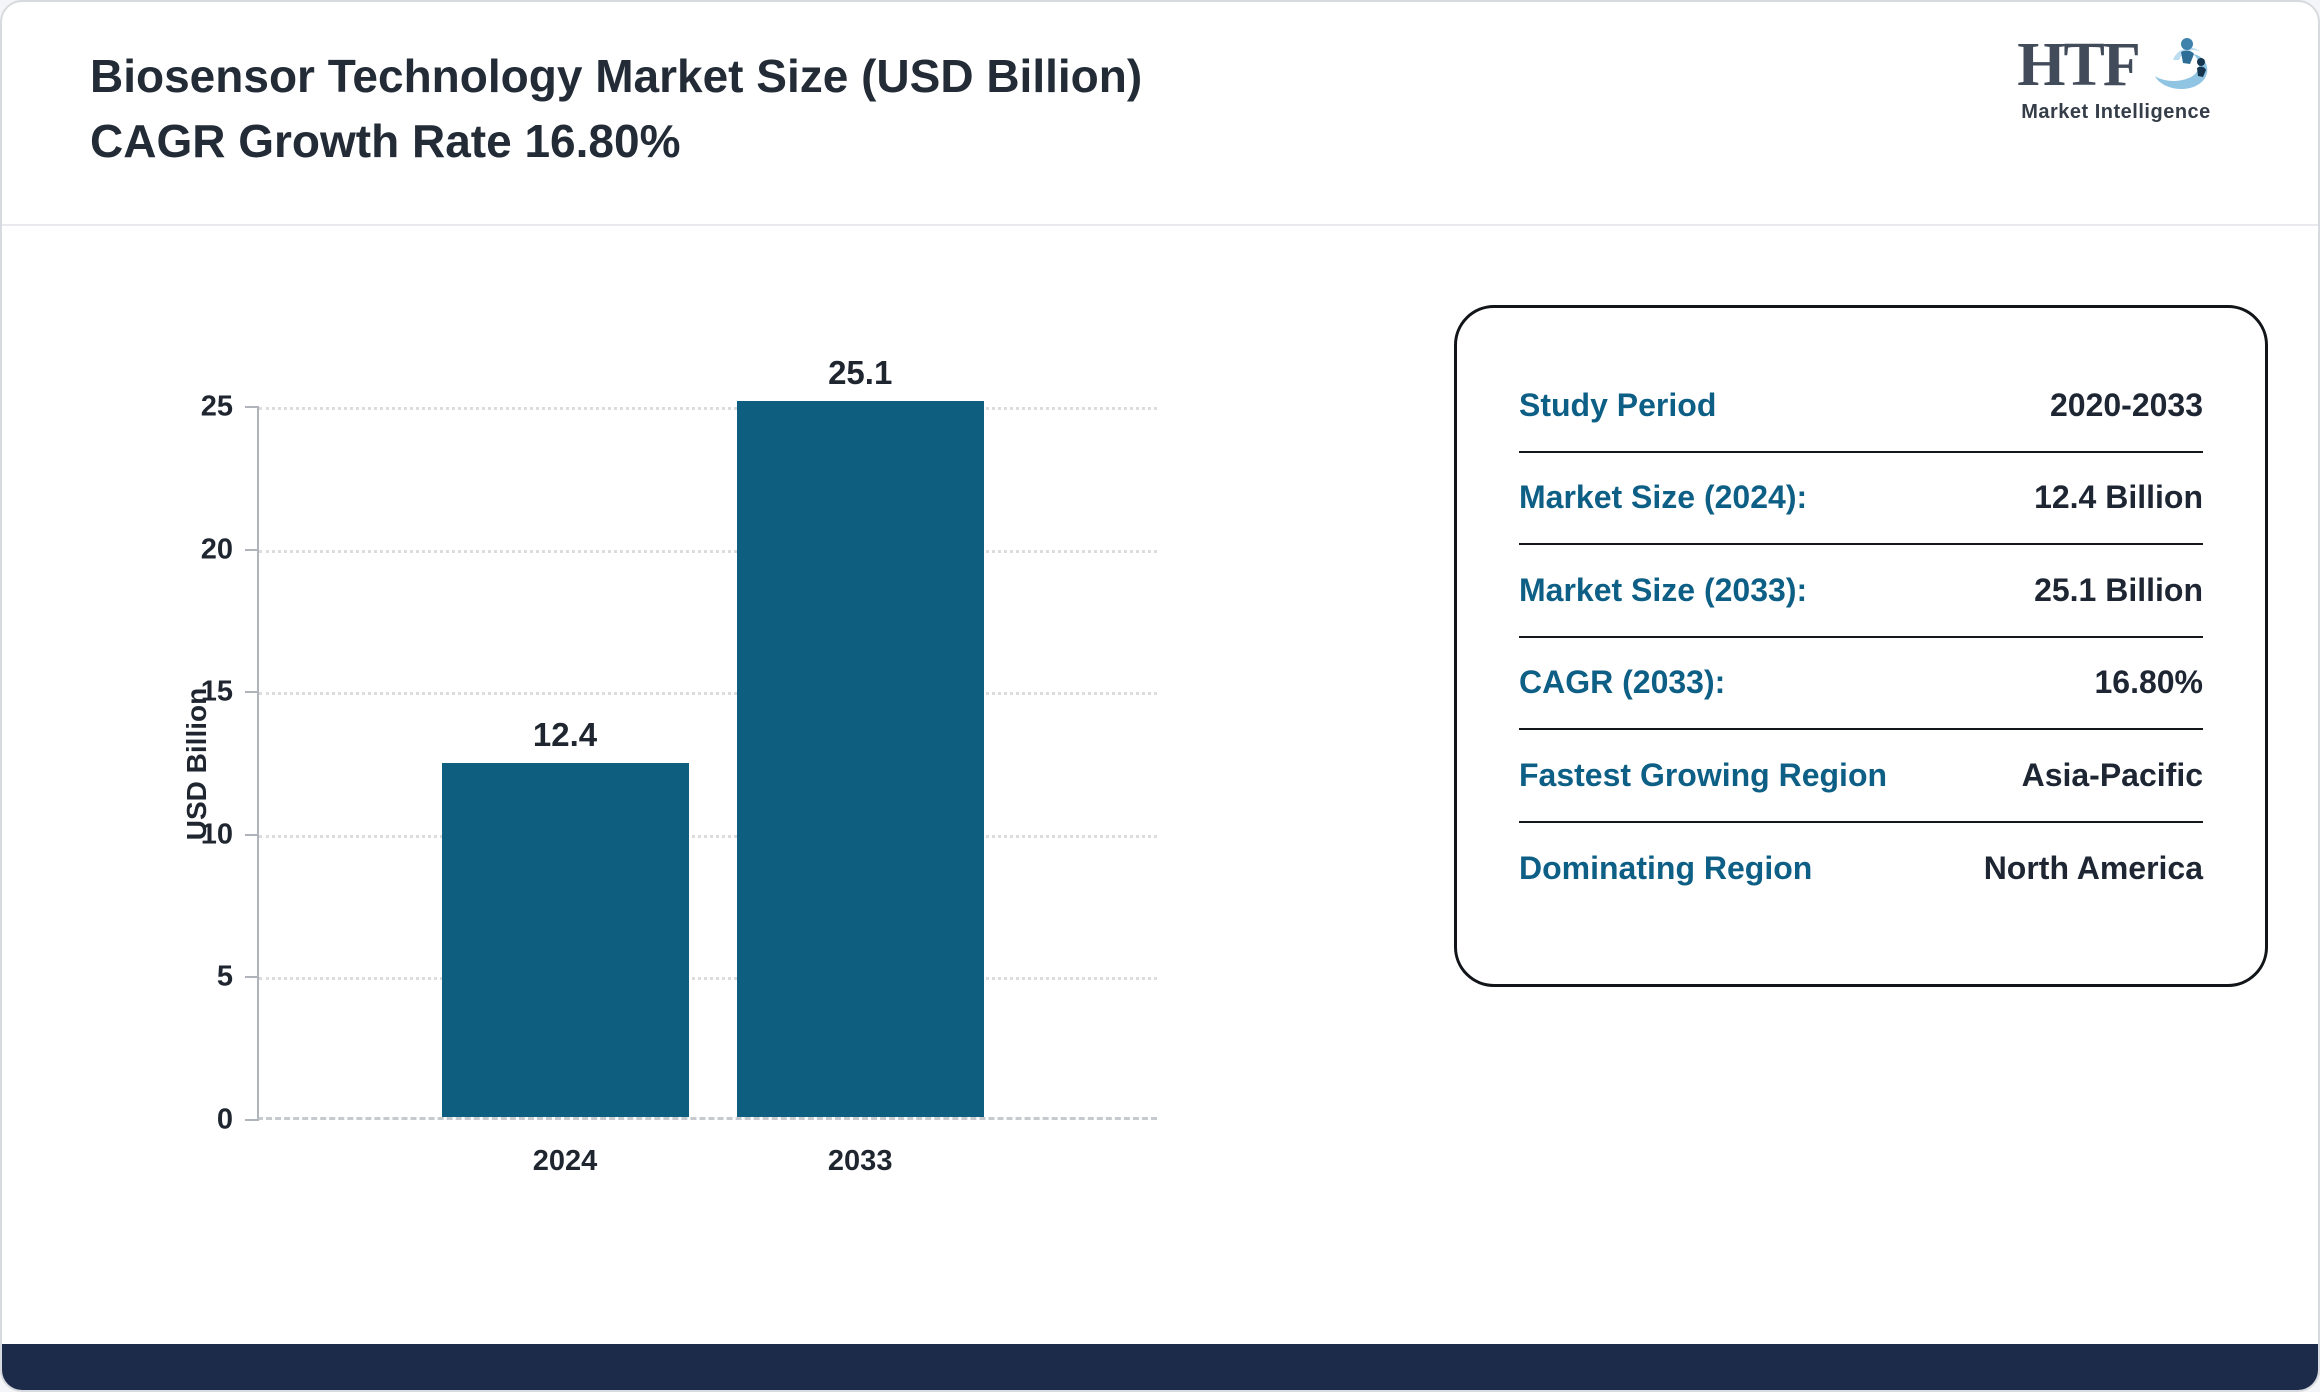 This screenshot has width=2320, height=1392. What do you see at coordinates (565, 735) in the screenshot?
I see `bar-value-label: 12.4` at bounding box center [565, 735].